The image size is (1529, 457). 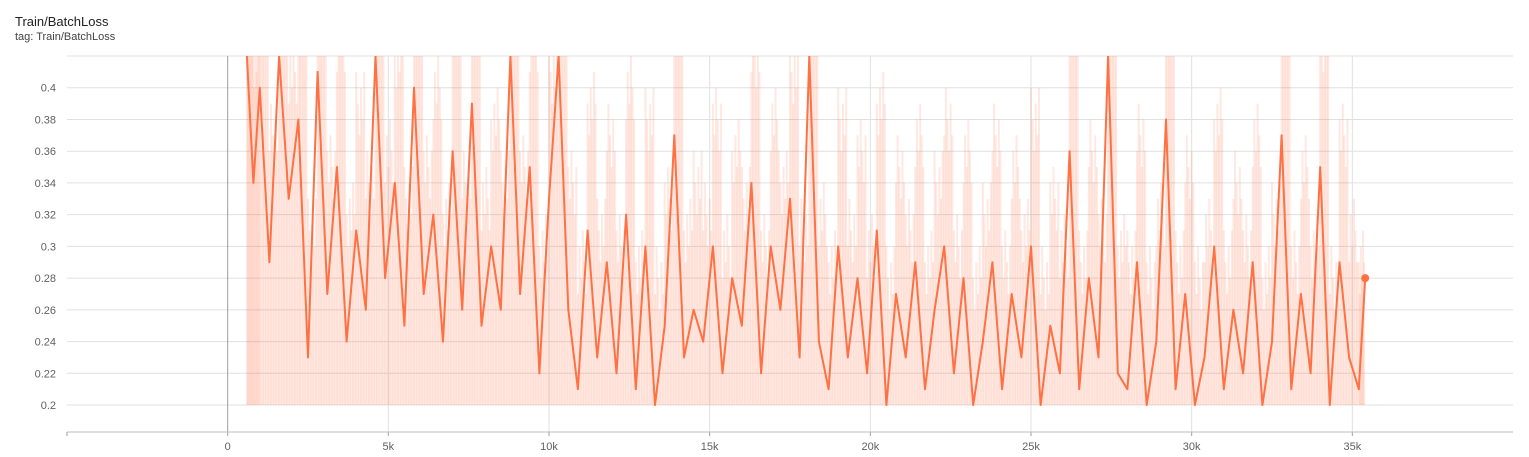 I want to click on y-tick-label: 0.36, so click(x=45, y=152).